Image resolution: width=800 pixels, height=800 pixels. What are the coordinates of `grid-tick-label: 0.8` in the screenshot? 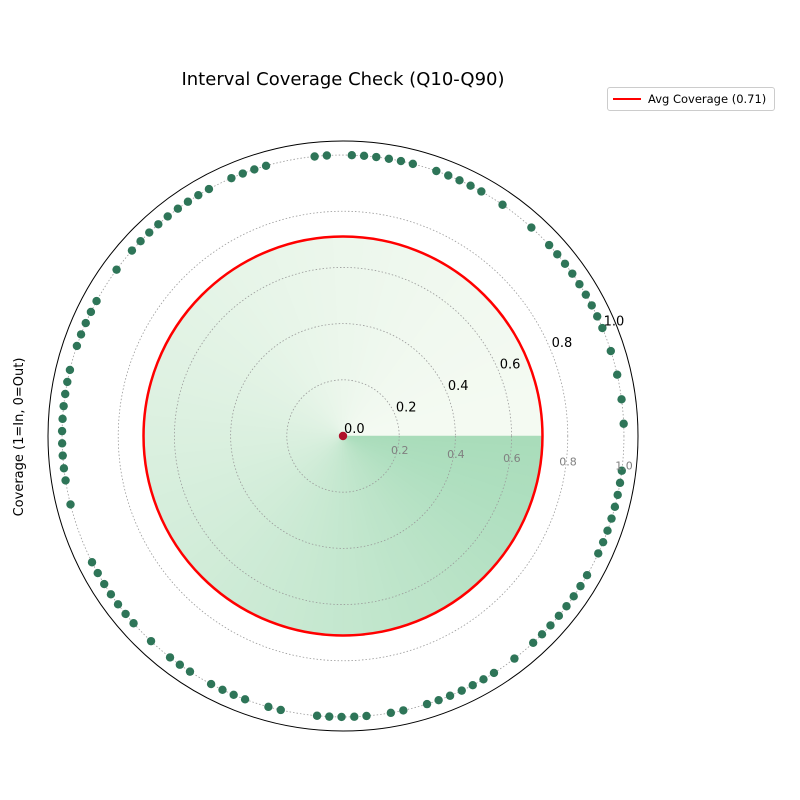 It's located at (568, 462).